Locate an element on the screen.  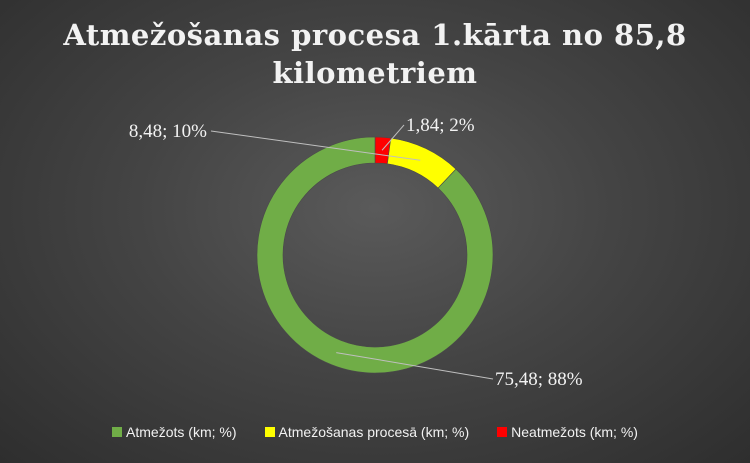
legend-swatch-neatmezots is located at coordinates (502, 432).